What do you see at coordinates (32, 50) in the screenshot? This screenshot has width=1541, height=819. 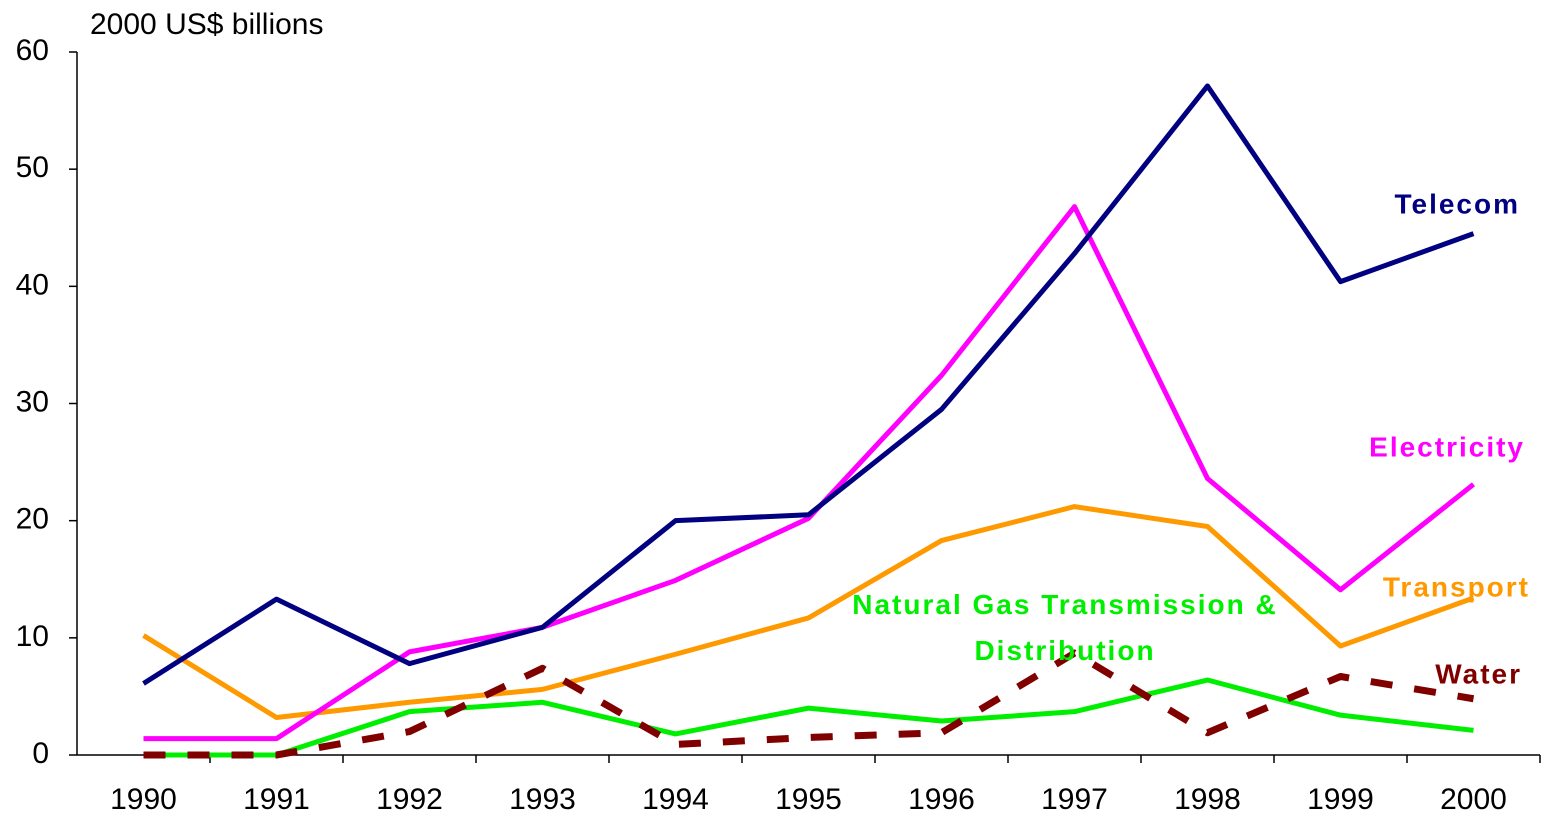 I see `y-tick-label: 60` at bounding box center [32, 50].